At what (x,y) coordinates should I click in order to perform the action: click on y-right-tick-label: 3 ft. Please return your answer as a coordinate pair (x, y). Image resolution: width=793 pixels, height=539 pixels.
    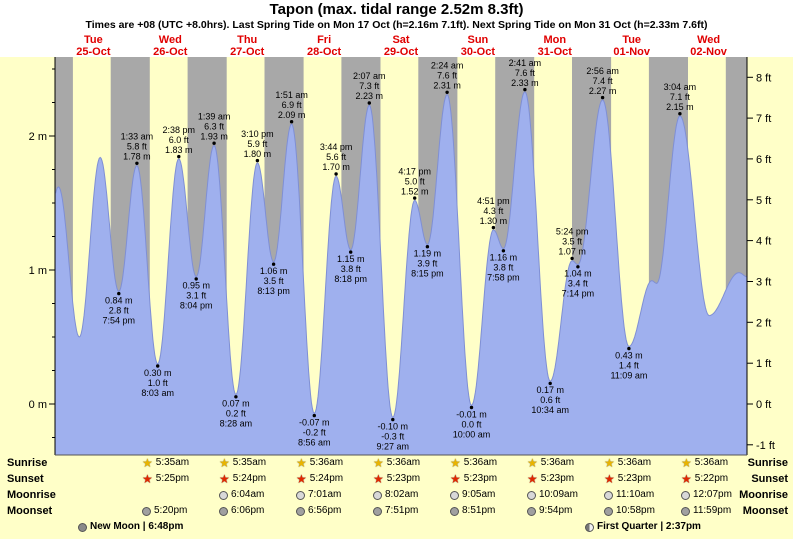
    Looking at the image, I should click on (763, 283).